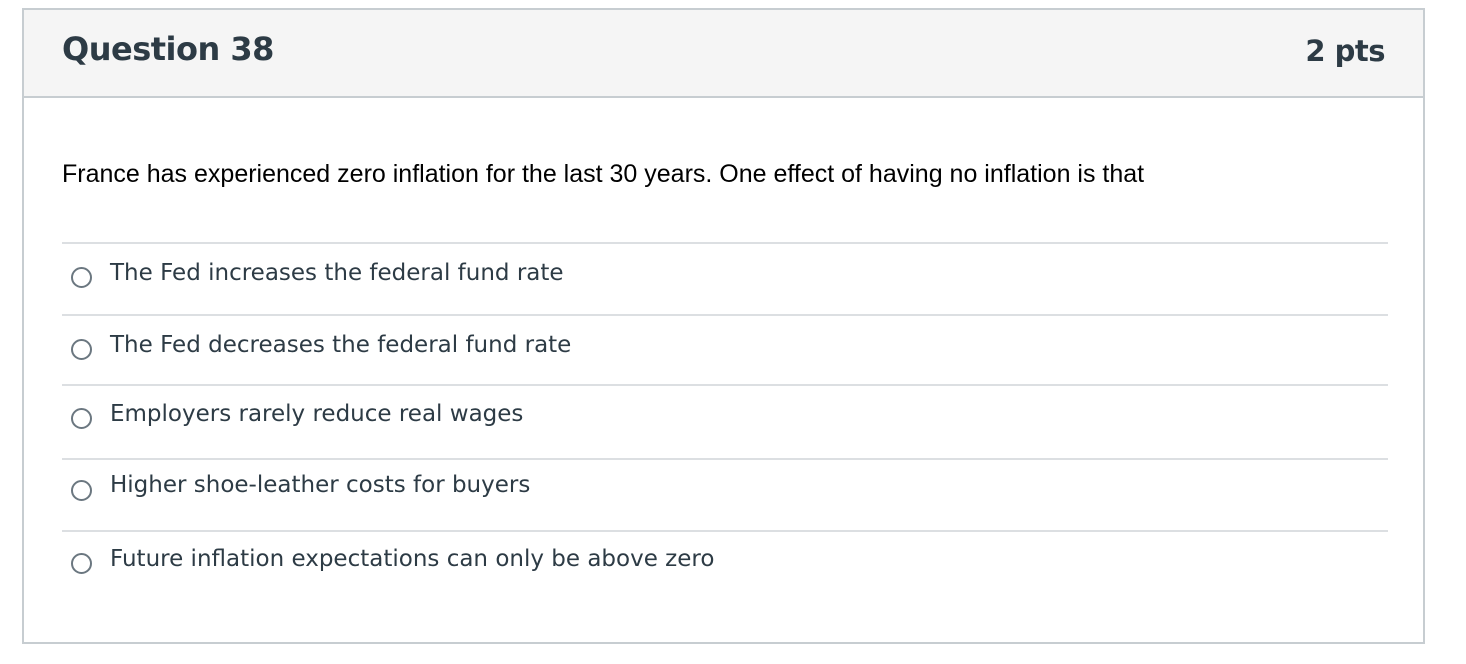 Image resolution: width=1466 pixels, height=664 pixels. Describe the element at coordinates (723, 54) in the screenshot. I see `question-header: Question 38 2 pts` at that location.